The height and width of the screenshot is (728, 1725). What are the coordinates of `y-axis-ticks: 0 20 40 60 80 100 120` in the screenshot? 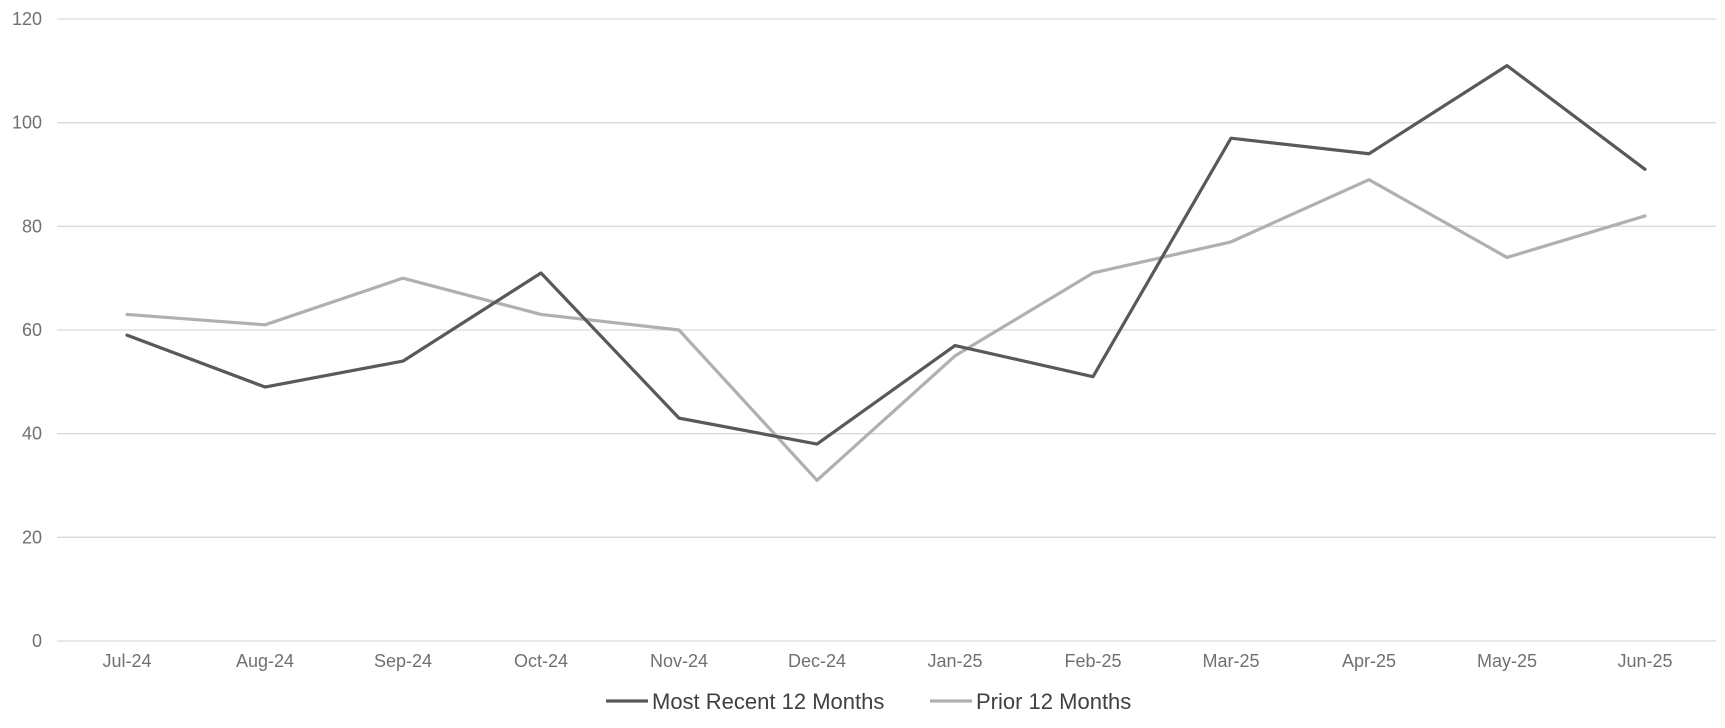 It's located at (27, 330).